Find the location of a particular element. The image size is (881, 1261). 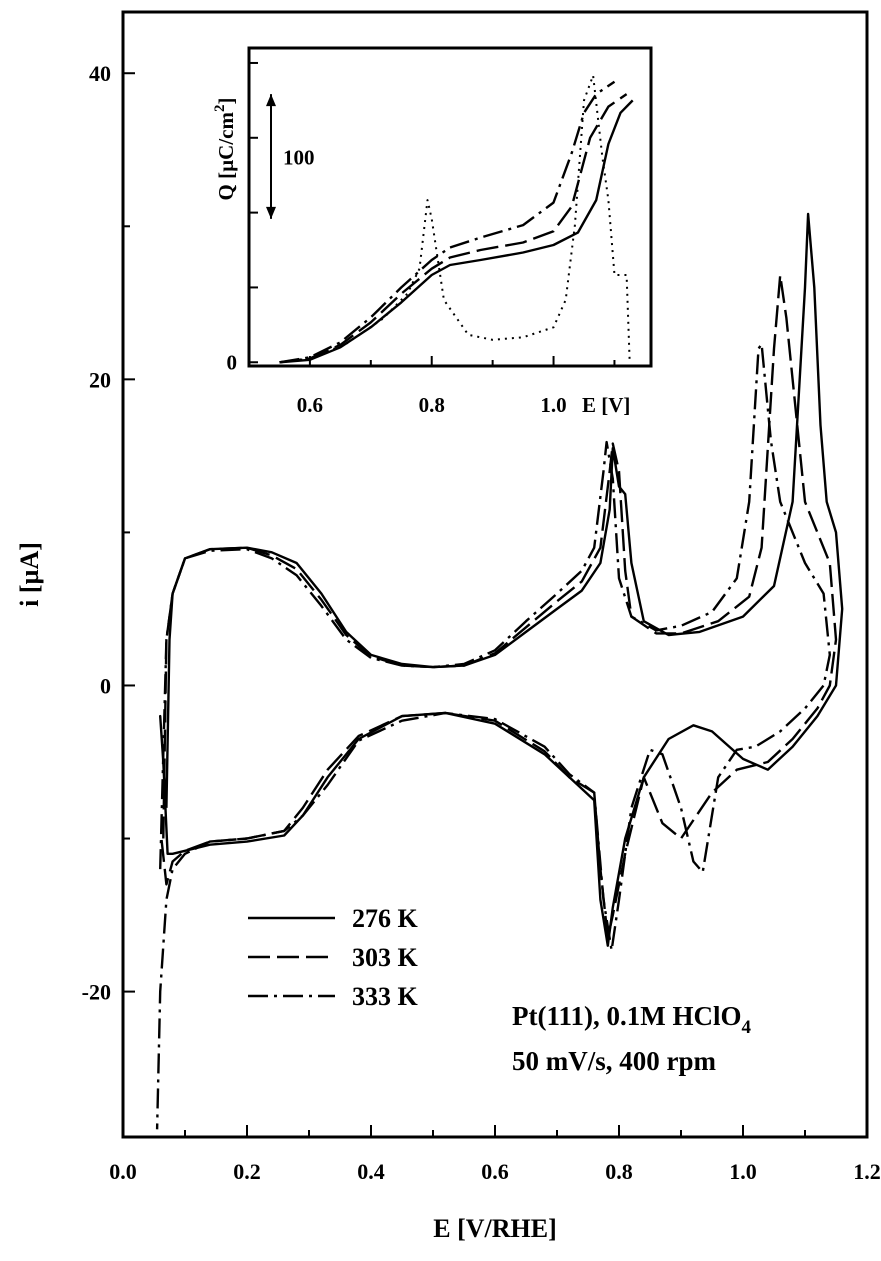

y-tick-label: 20 is located at coordinates (100, 379).